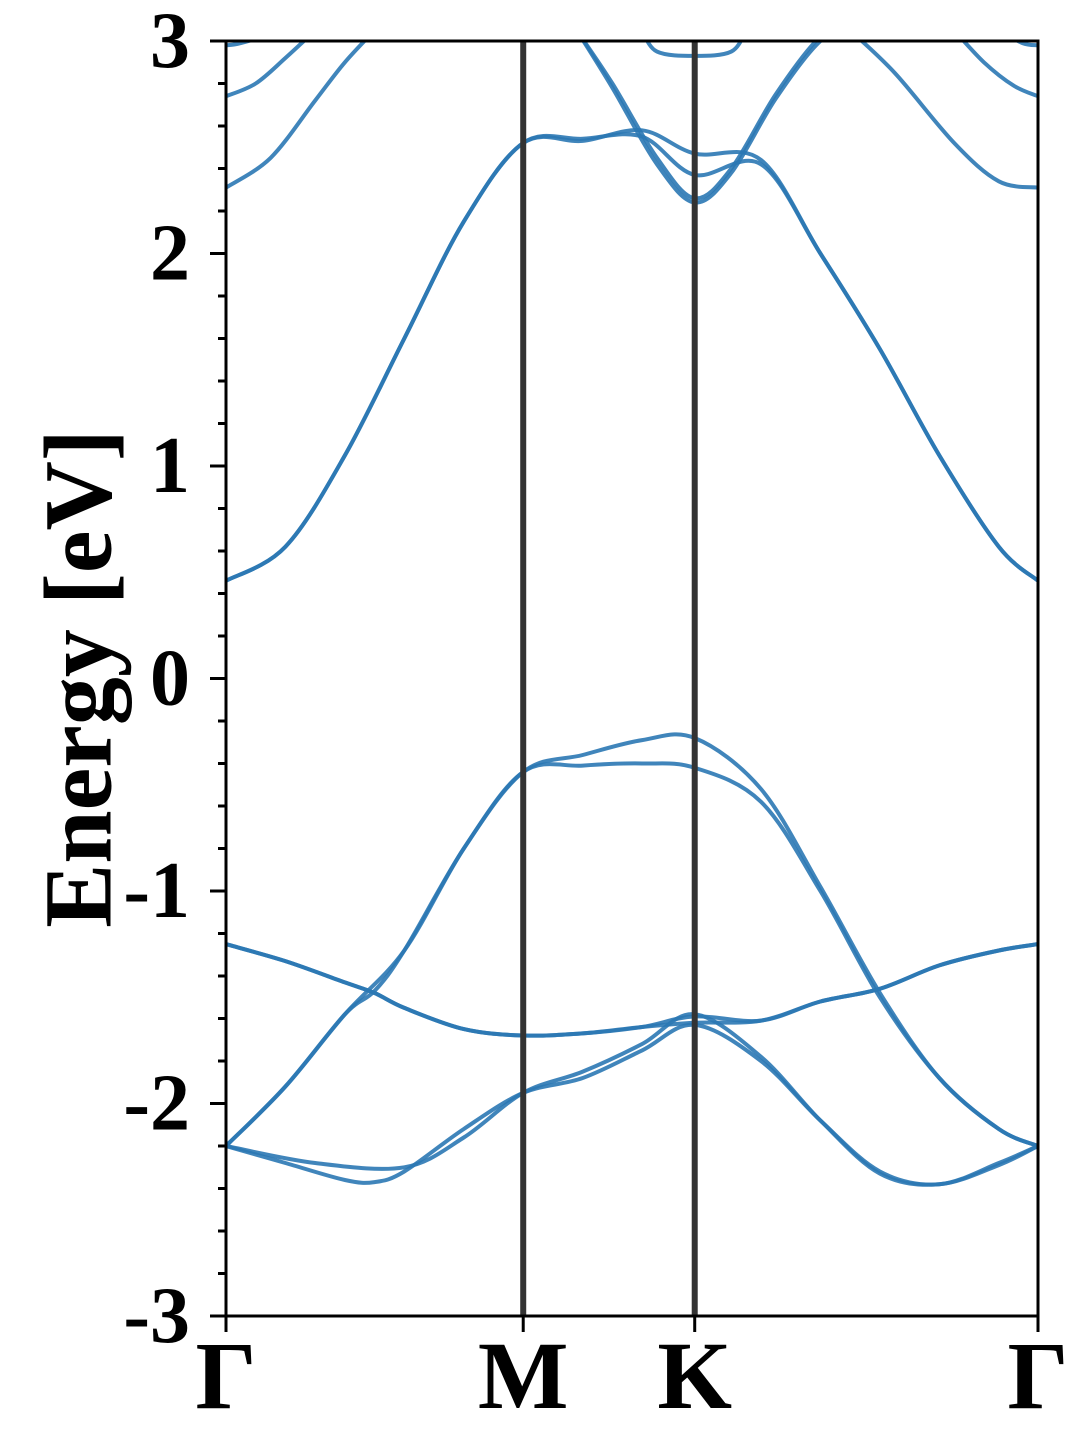 Image resolution: width=1080 pixels, height=1440 pixels. What do you see at coordinates (170, 42) in the screenshot?
I see `y-tick-label: 3` at bounding box center [170, 42].